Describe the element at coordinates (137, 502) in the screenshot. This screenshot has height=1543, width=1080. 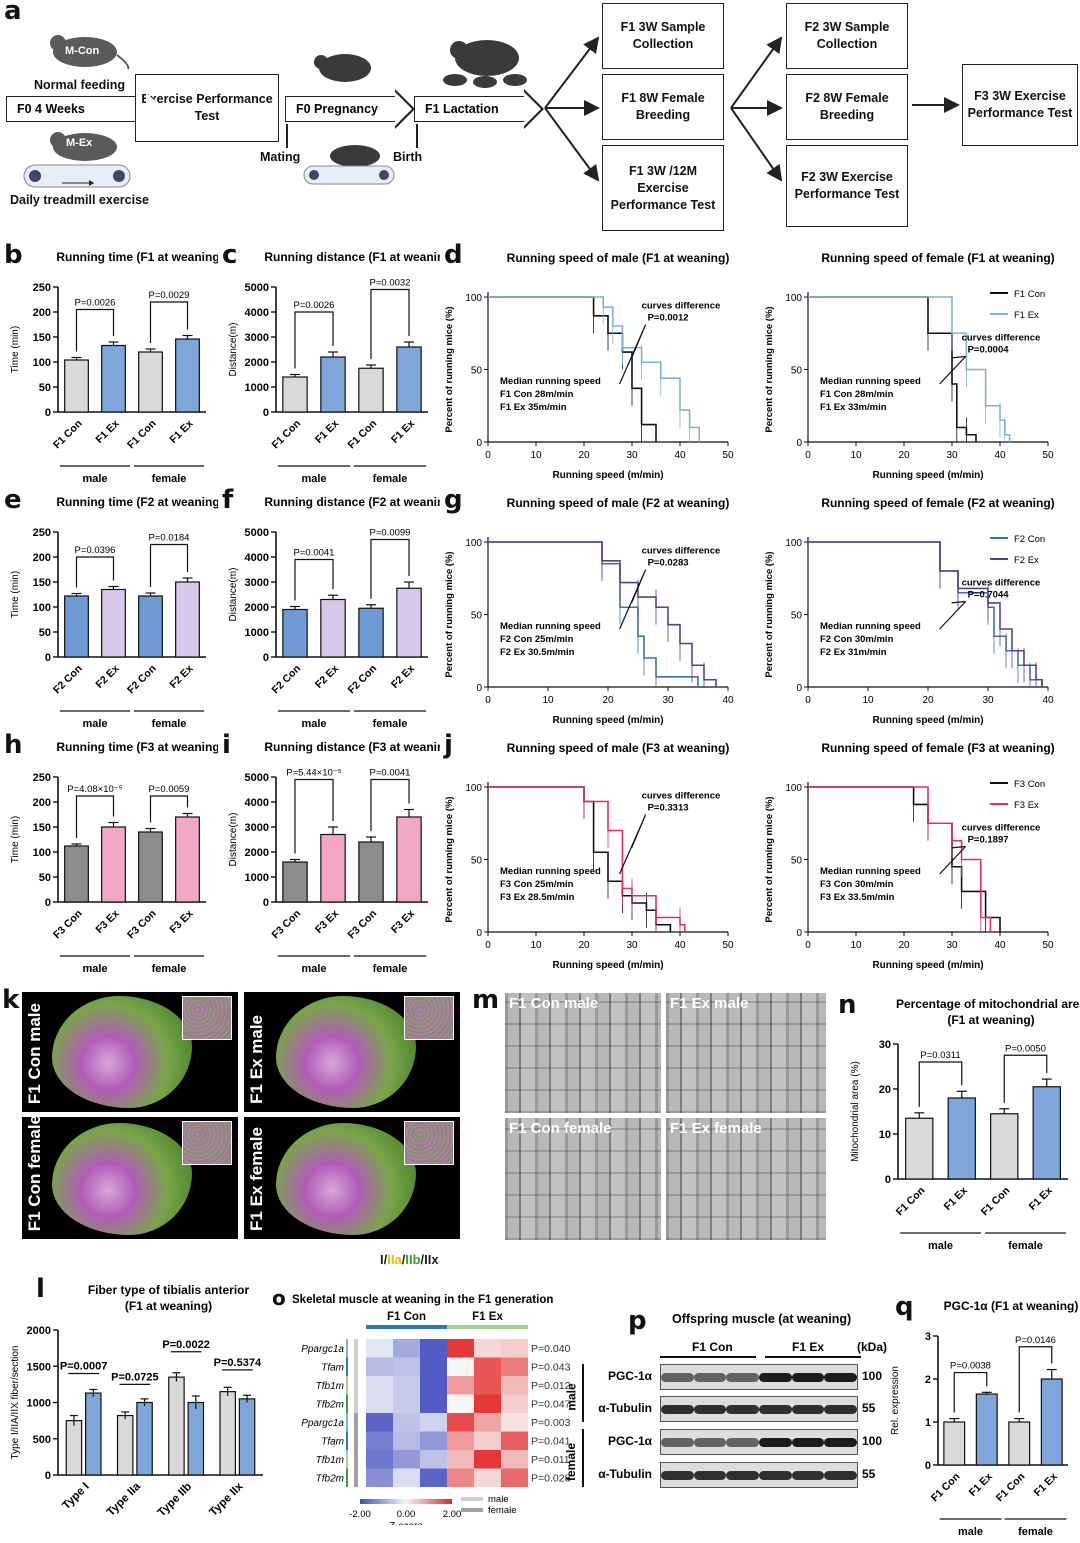
I see `chart-title: Running time (F2 at weaning)` at that location.